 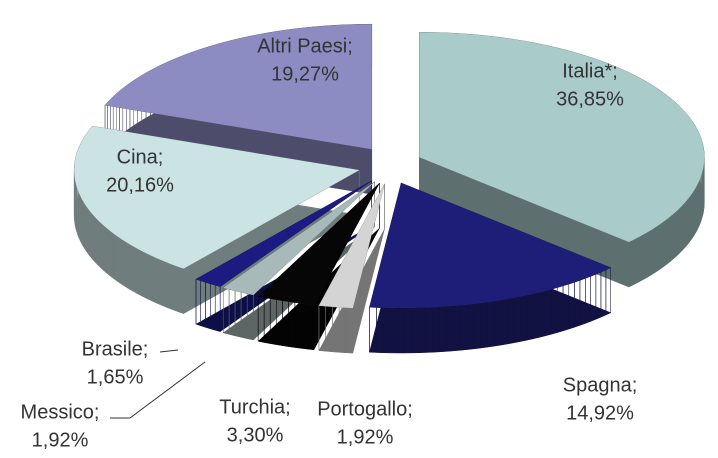 What do you see at coordinates (590, 99) in the screenshot?
I see `slice-value-label: 36,85%` at bounding box center [590, 99].